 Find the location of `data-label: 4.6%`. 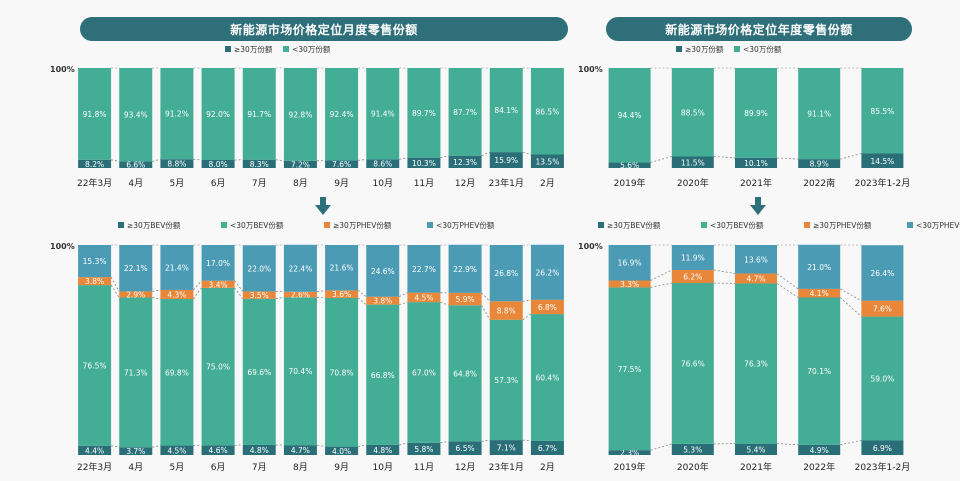

data-label: 4.6% is located at coordinates (218, 450).